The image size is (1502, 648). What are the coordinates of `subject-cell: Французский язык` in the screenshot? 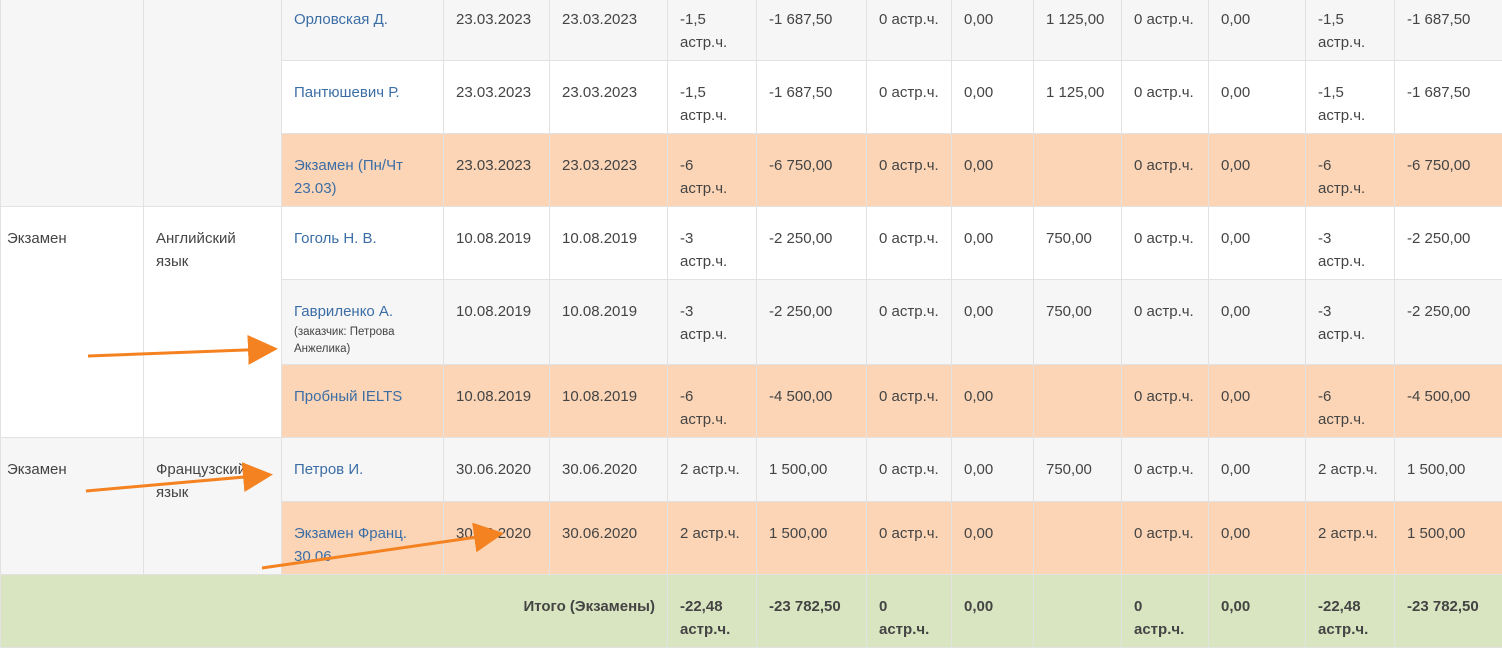 It's located at (213, 506).